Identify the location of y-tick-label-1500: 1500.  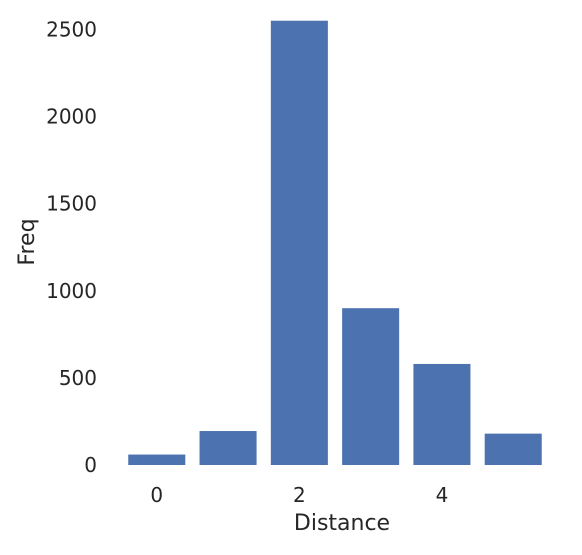
(71, 204).